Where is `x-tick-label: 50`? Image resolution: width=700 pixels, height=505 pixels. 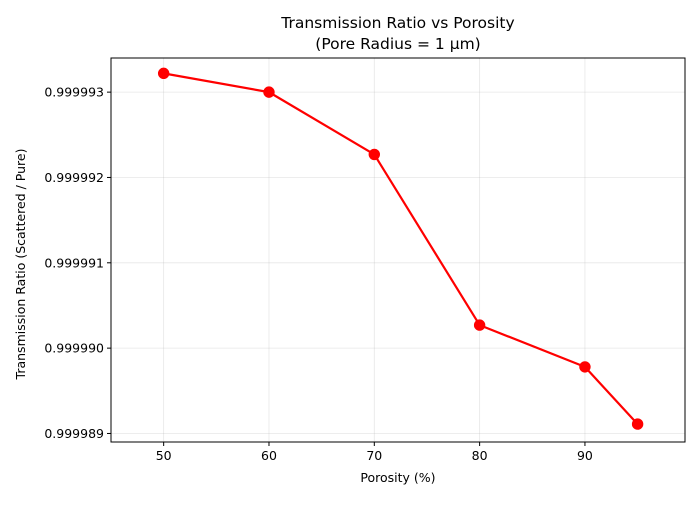
x-tick-label: 50 is located at coordinates (164, 455).